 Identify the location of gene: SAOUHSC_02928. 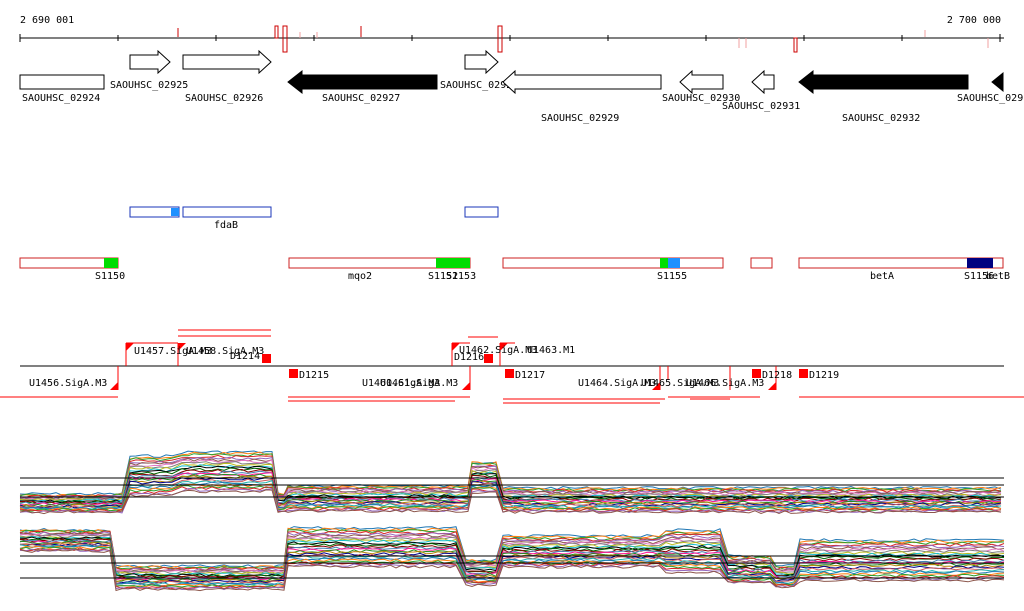
(479, 70).